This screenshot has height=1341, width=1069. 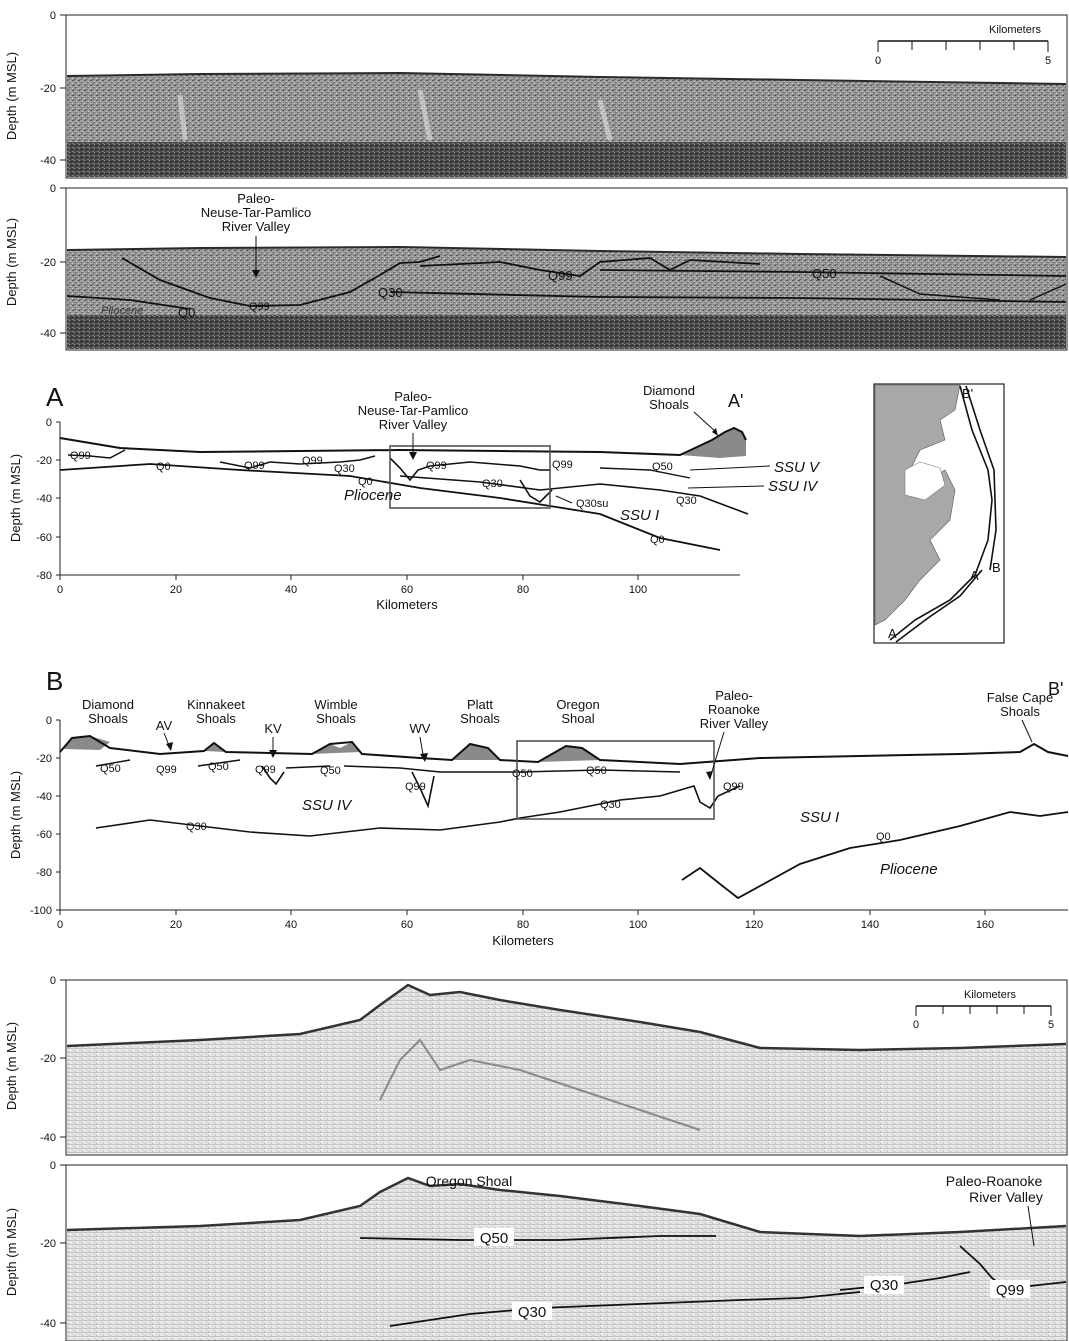 I want to click on tick-label: 120, so click(x=754, y=925).